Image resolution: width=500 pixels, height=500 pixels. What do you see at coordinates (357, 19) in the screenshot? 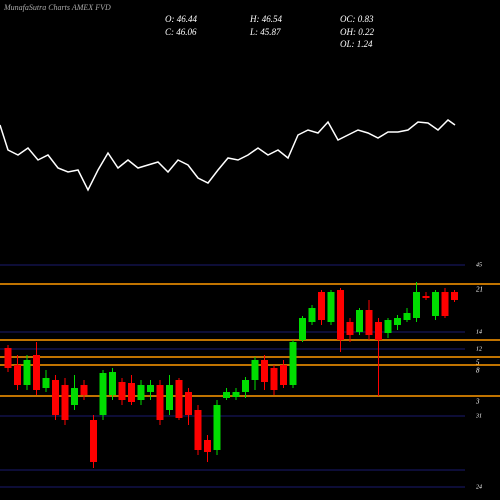
I see `ohlc-label: OC: 0.83` at bounding box center [357, 19].